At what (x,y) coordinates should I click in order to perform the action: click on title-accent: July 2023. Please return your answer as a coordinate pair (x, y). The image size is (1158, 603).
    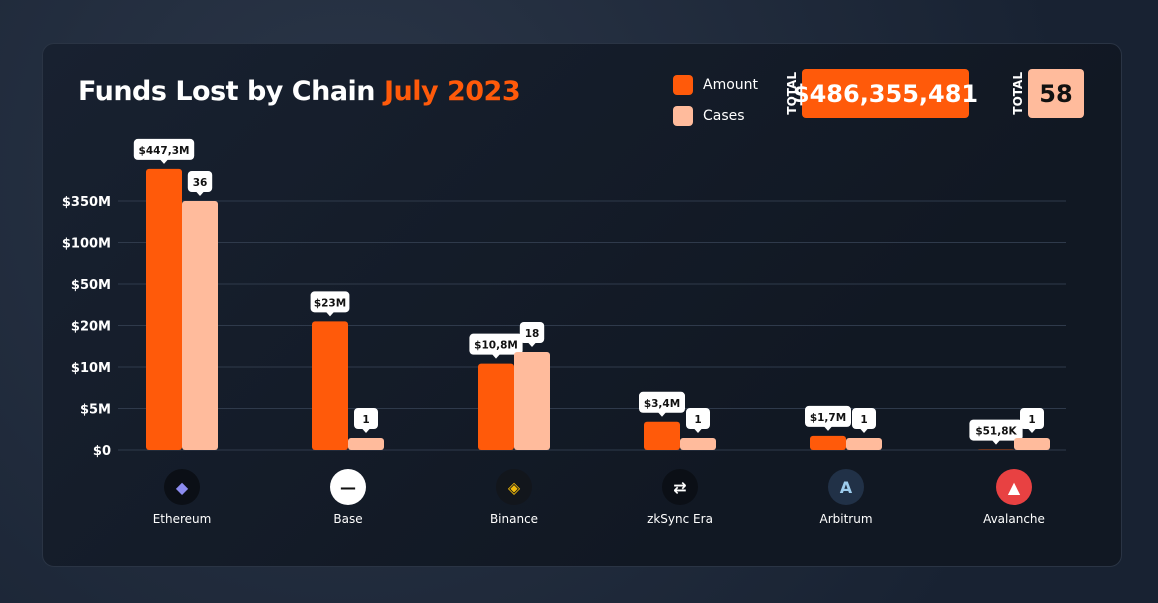
    Looking at the image, I should click on (452, 91).